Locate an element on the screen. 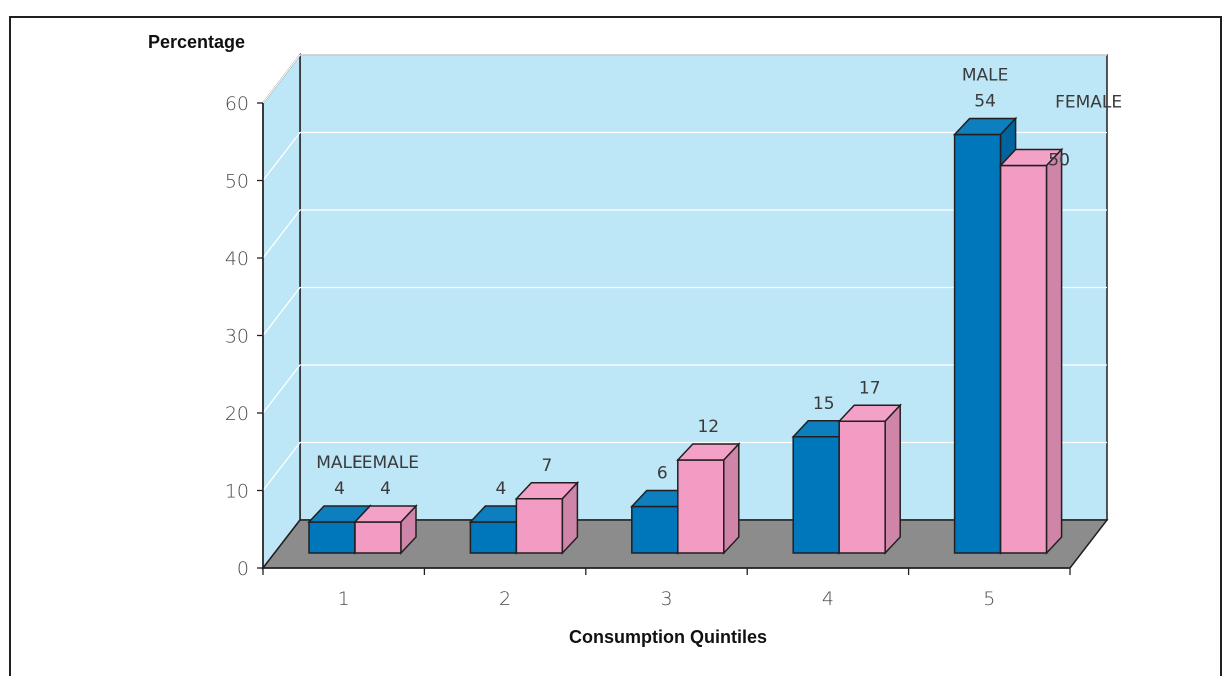 The image size is (1231, 676). x-axis-title: Consumption Quintiles is located at coordinates (668, 637).